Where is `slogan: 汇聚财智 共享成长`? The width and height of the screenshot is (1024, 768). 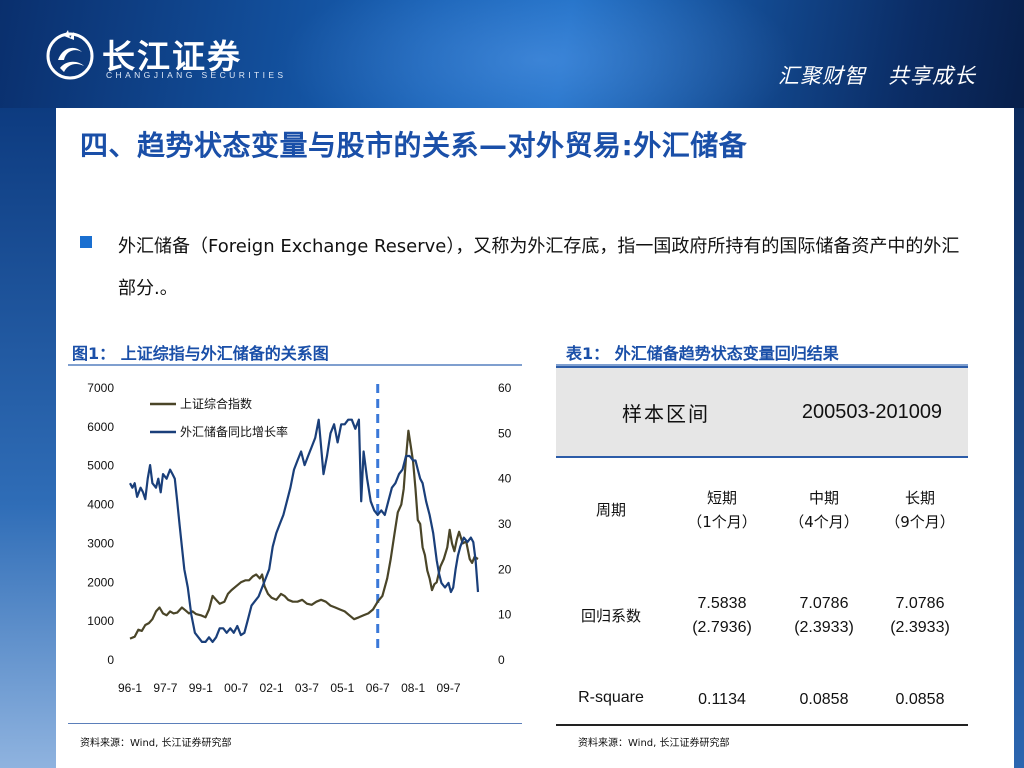 slogan: 汇聚财智 共享成长 is located at coordinates (877, 76).